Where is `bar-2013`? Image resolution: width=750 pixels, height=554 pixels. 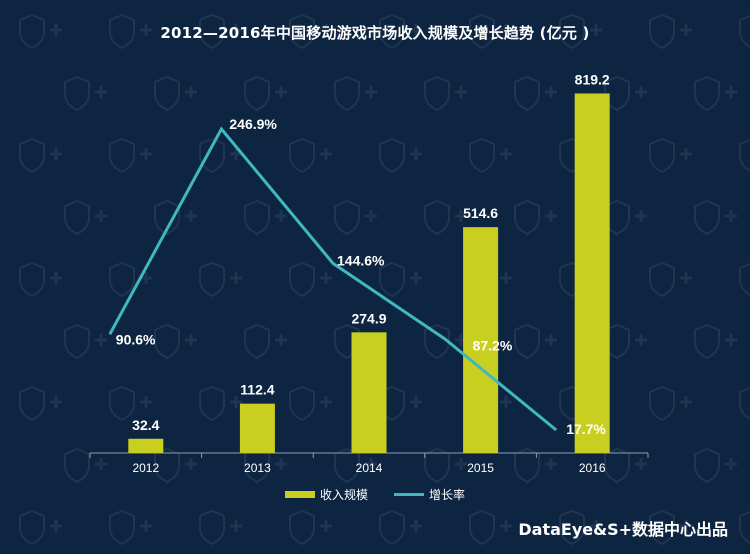 bar-2013 is located at coordinates (257, 428).